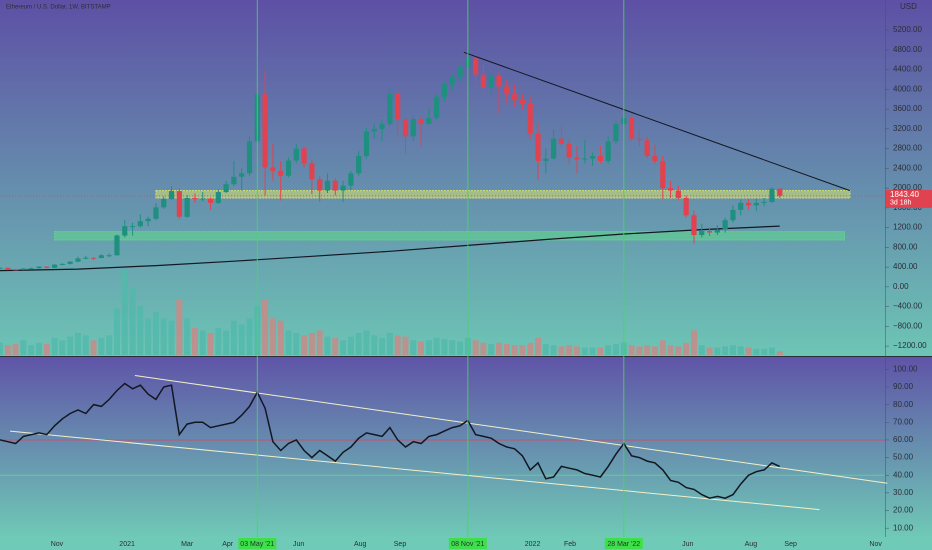  I want to click on y-tick-label: 2800.00, so click(907, 148).